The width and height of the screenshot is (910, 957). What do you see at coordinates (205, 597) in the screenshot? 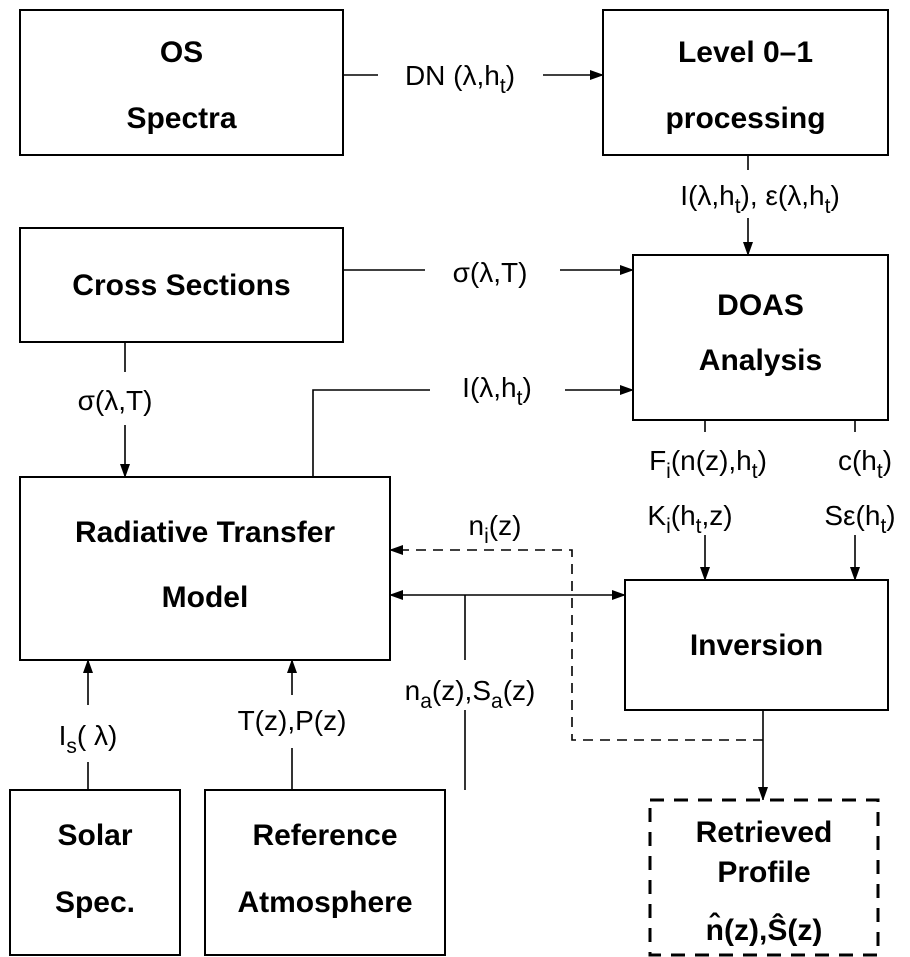
I see `box-label: Model` at bounding box center [205, 597].